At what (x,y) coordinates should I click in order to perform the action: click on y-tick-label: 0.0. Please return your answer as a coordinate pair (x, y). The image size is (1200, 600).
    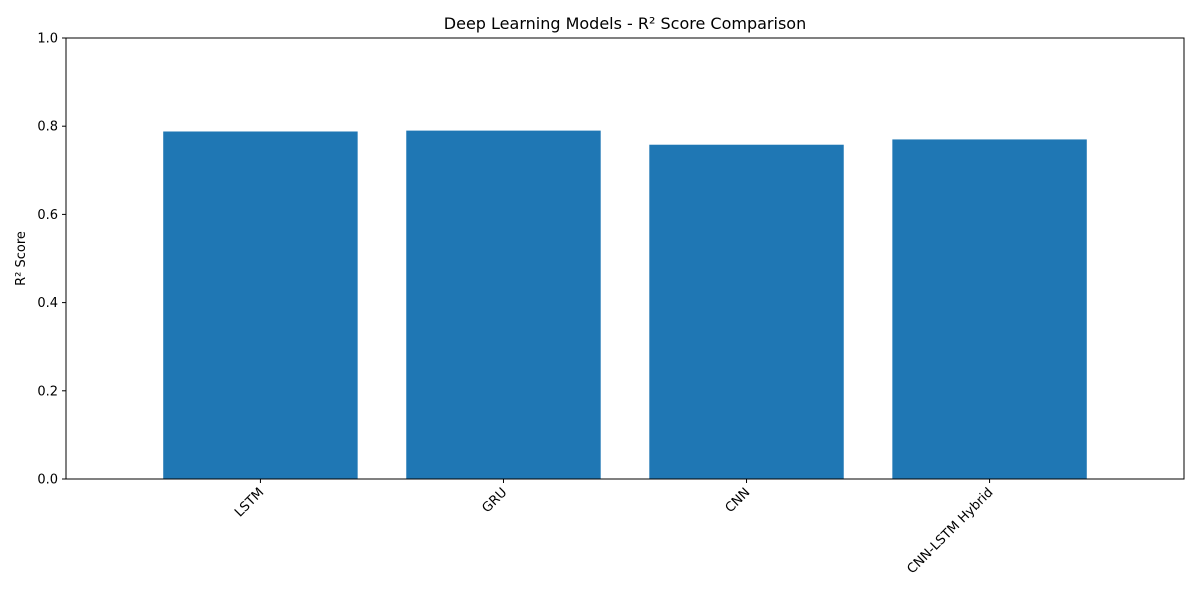
    Looking at the image, I should click on (47, 480).